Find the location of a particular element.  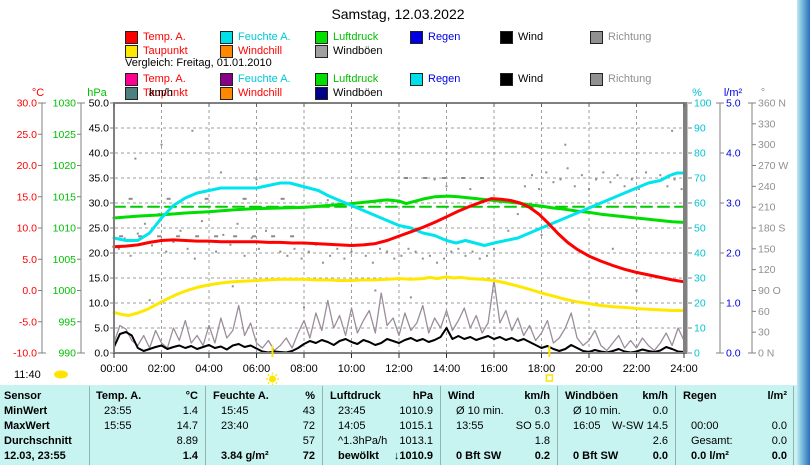

svg-text: 120 is located at coordinates (767, 270).